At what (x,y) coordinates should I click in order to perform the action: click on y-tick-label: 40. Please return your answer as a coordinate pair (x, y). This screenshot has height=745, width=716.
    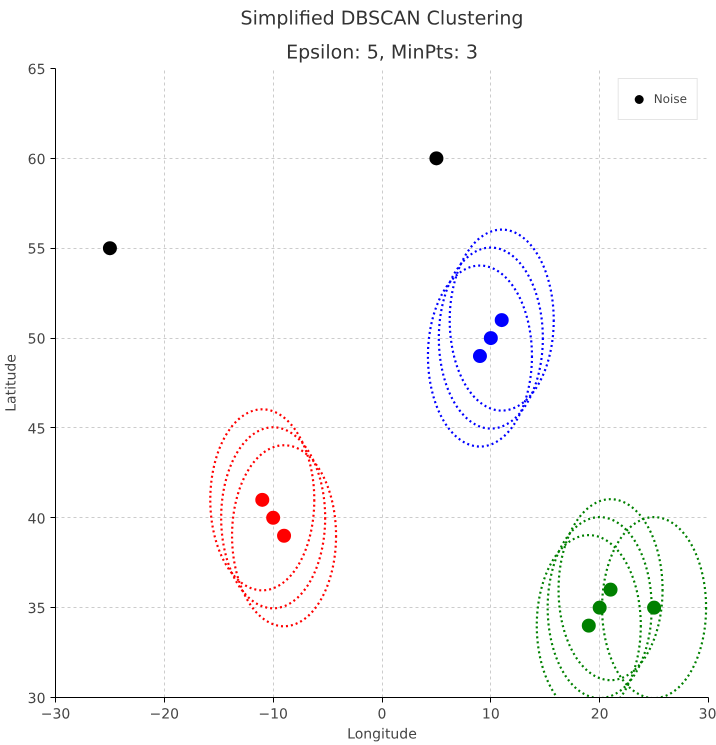
    Looking at the image, I should click on (37, 519).